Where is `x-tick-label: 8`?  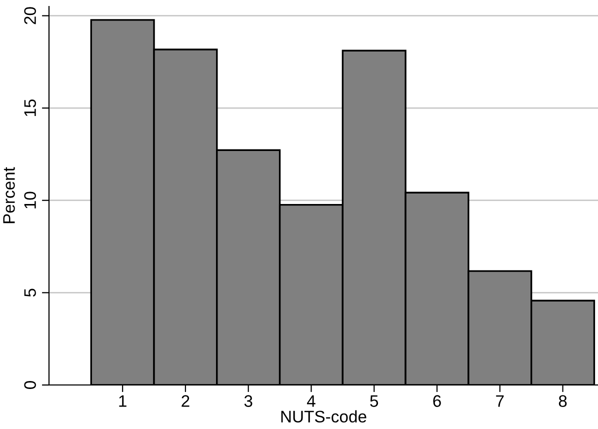 x-tick-label: 8 is located at coordinates (562, 401).